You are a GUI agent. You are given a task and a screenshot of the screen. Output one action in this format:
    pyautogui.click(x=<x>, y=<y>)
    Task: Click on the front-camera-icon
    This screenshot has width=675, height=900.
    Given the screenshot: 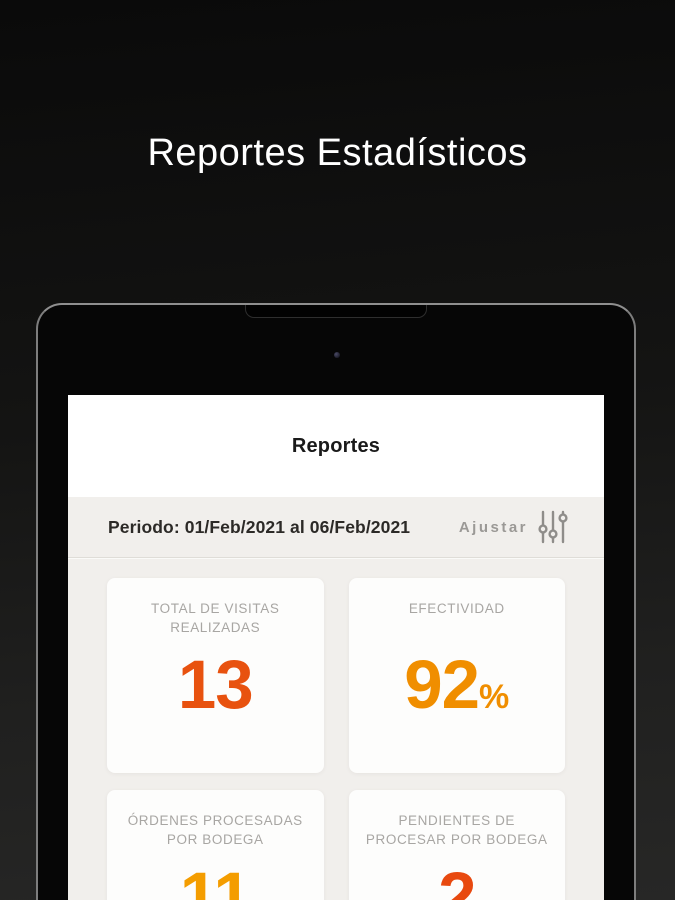 What is the action you would take?
    pyautogui.click(x=337, y=355)
    